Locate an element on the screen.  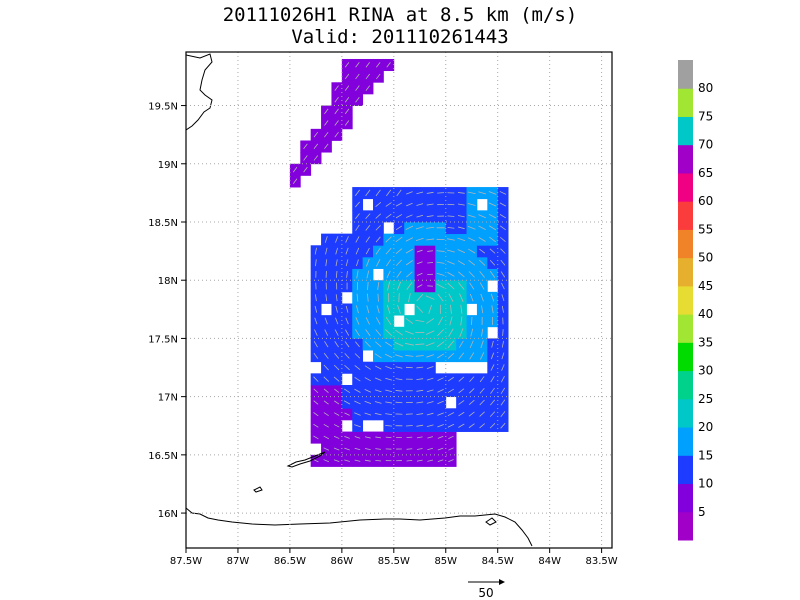
colorbar-label: 55 is located at coordinates (705, 229).